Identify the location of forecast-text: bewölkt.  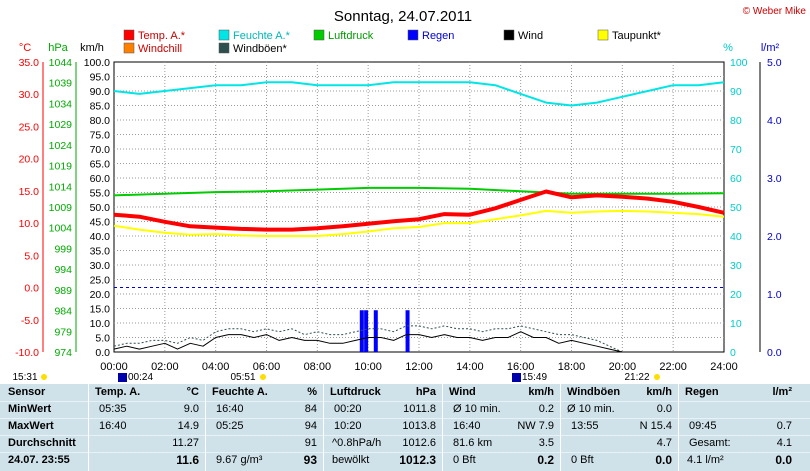
(351, 460).